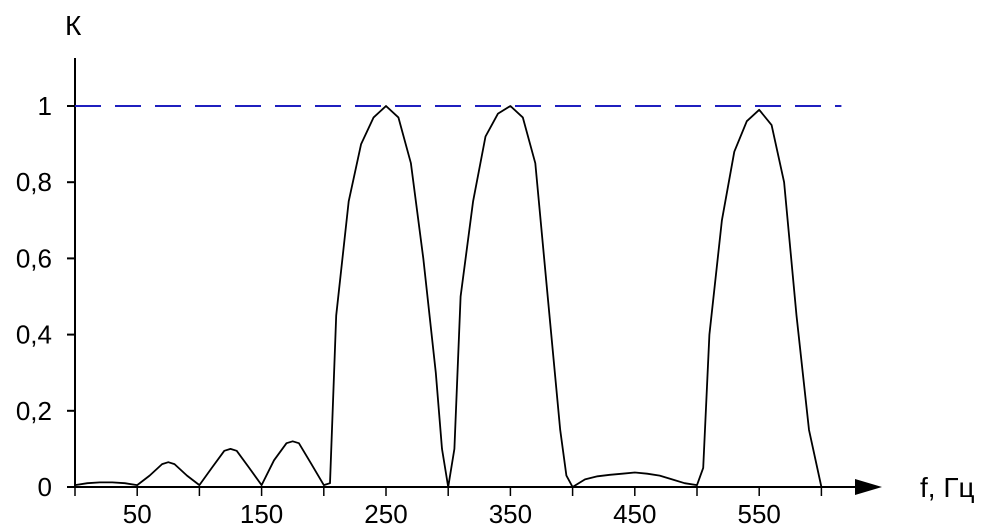 The image size is (982, 528). Describe the element at coordinates (634, 513) in the screenshot. I see `x-tick-label: 450` at that location.